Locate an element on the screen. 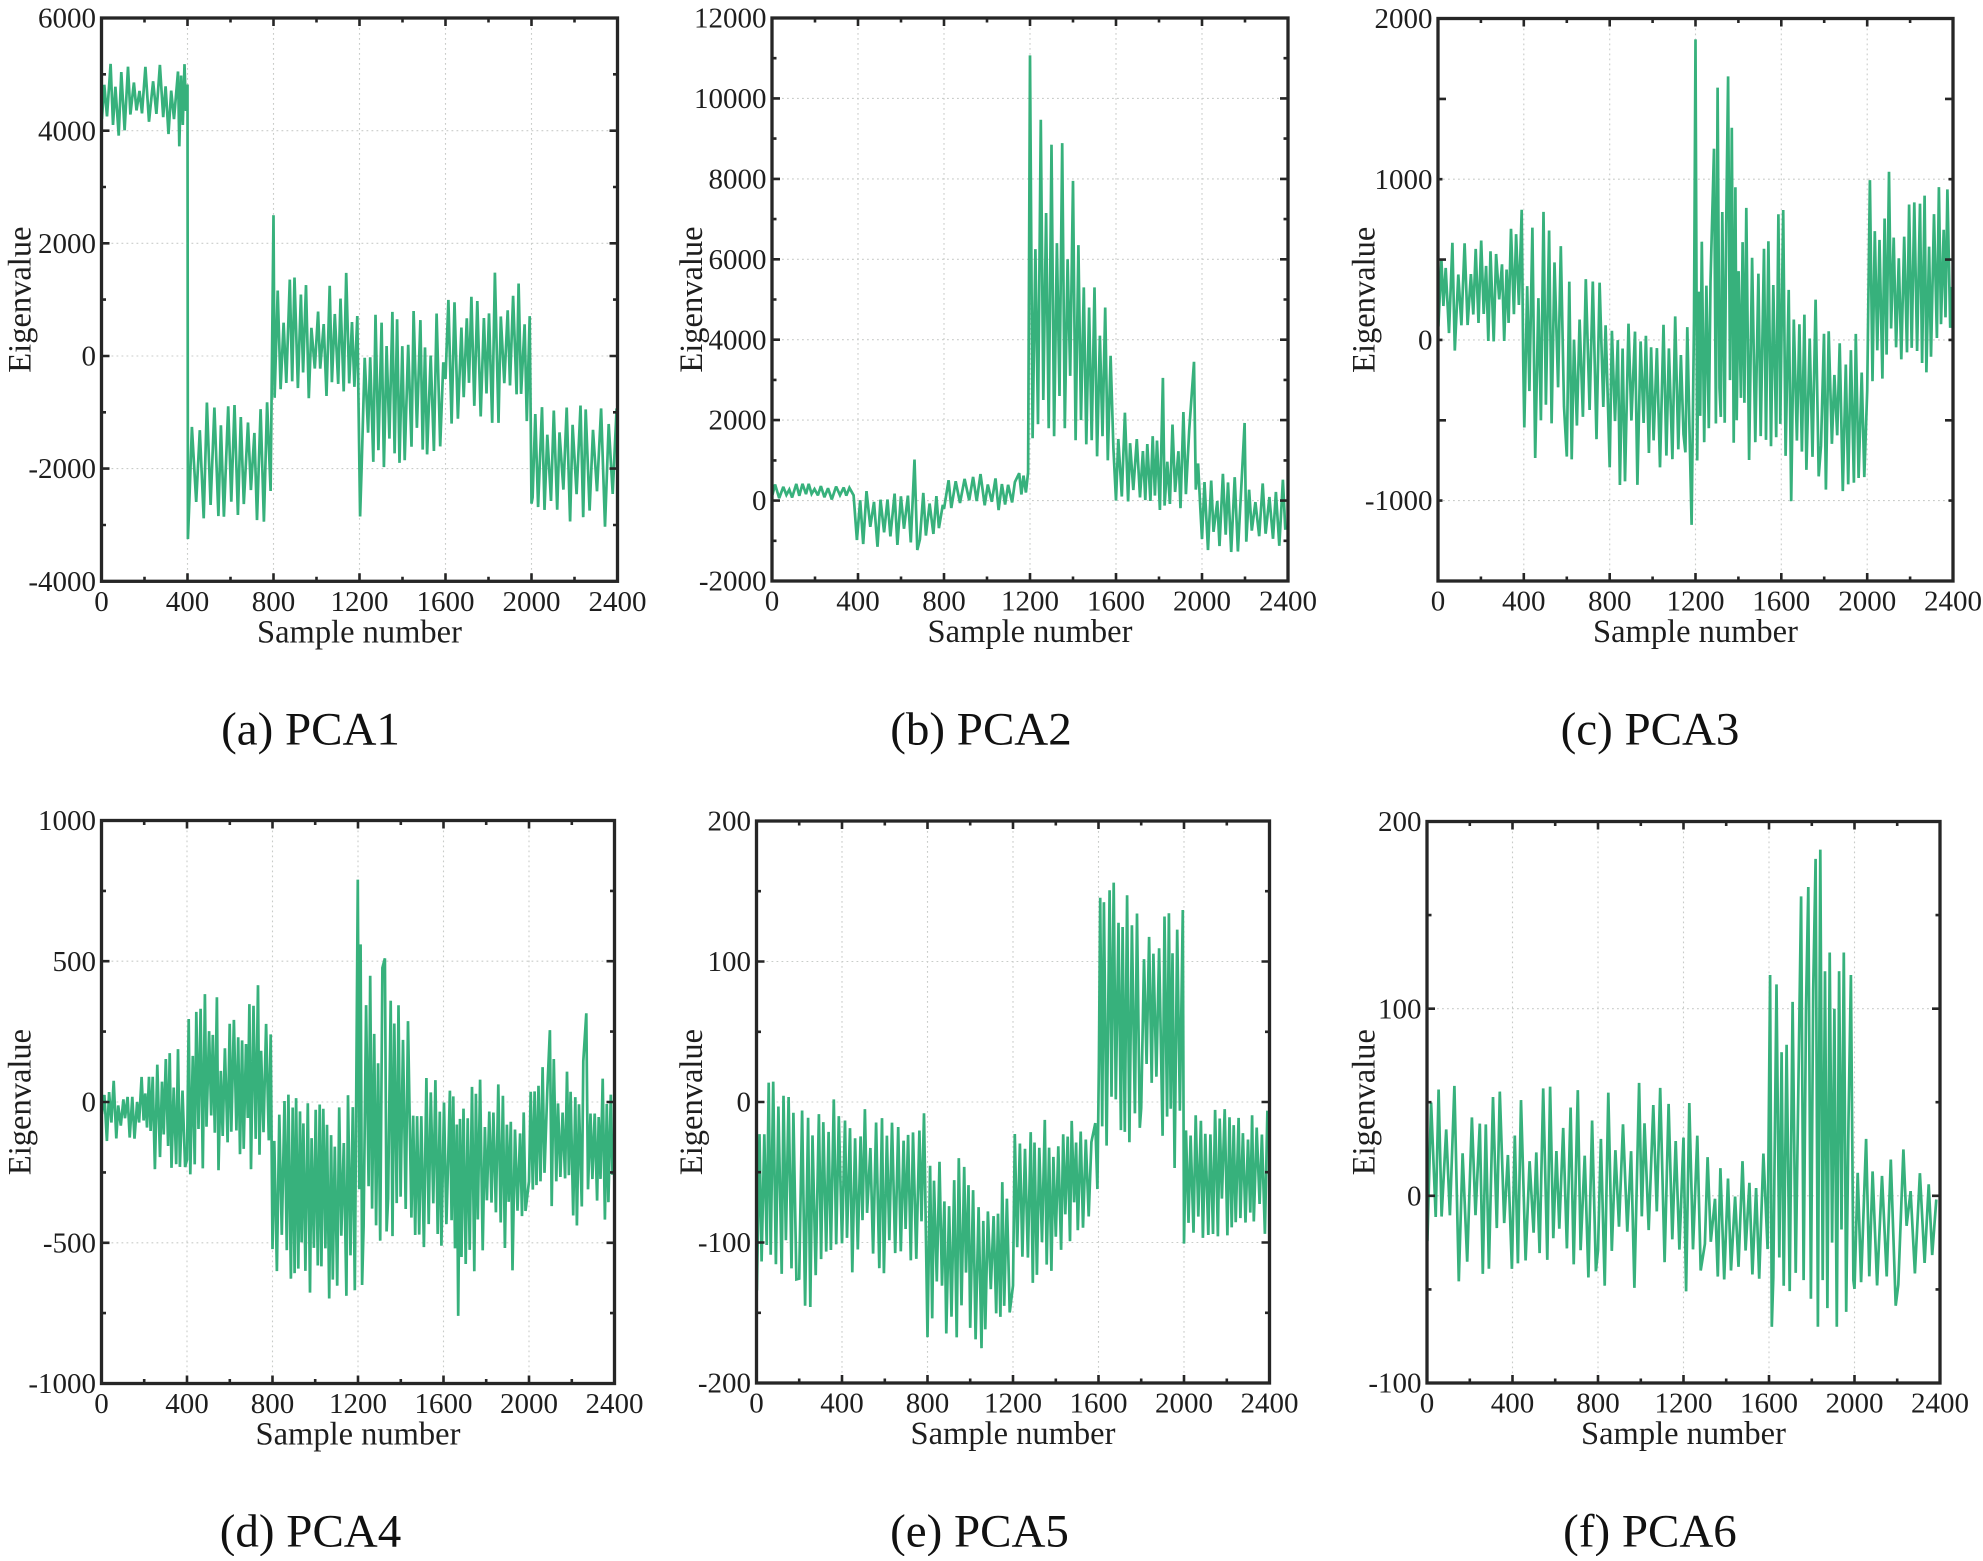 The image size is (1983, 1561). svg-text: 500 is located at coordinates (75, 962).